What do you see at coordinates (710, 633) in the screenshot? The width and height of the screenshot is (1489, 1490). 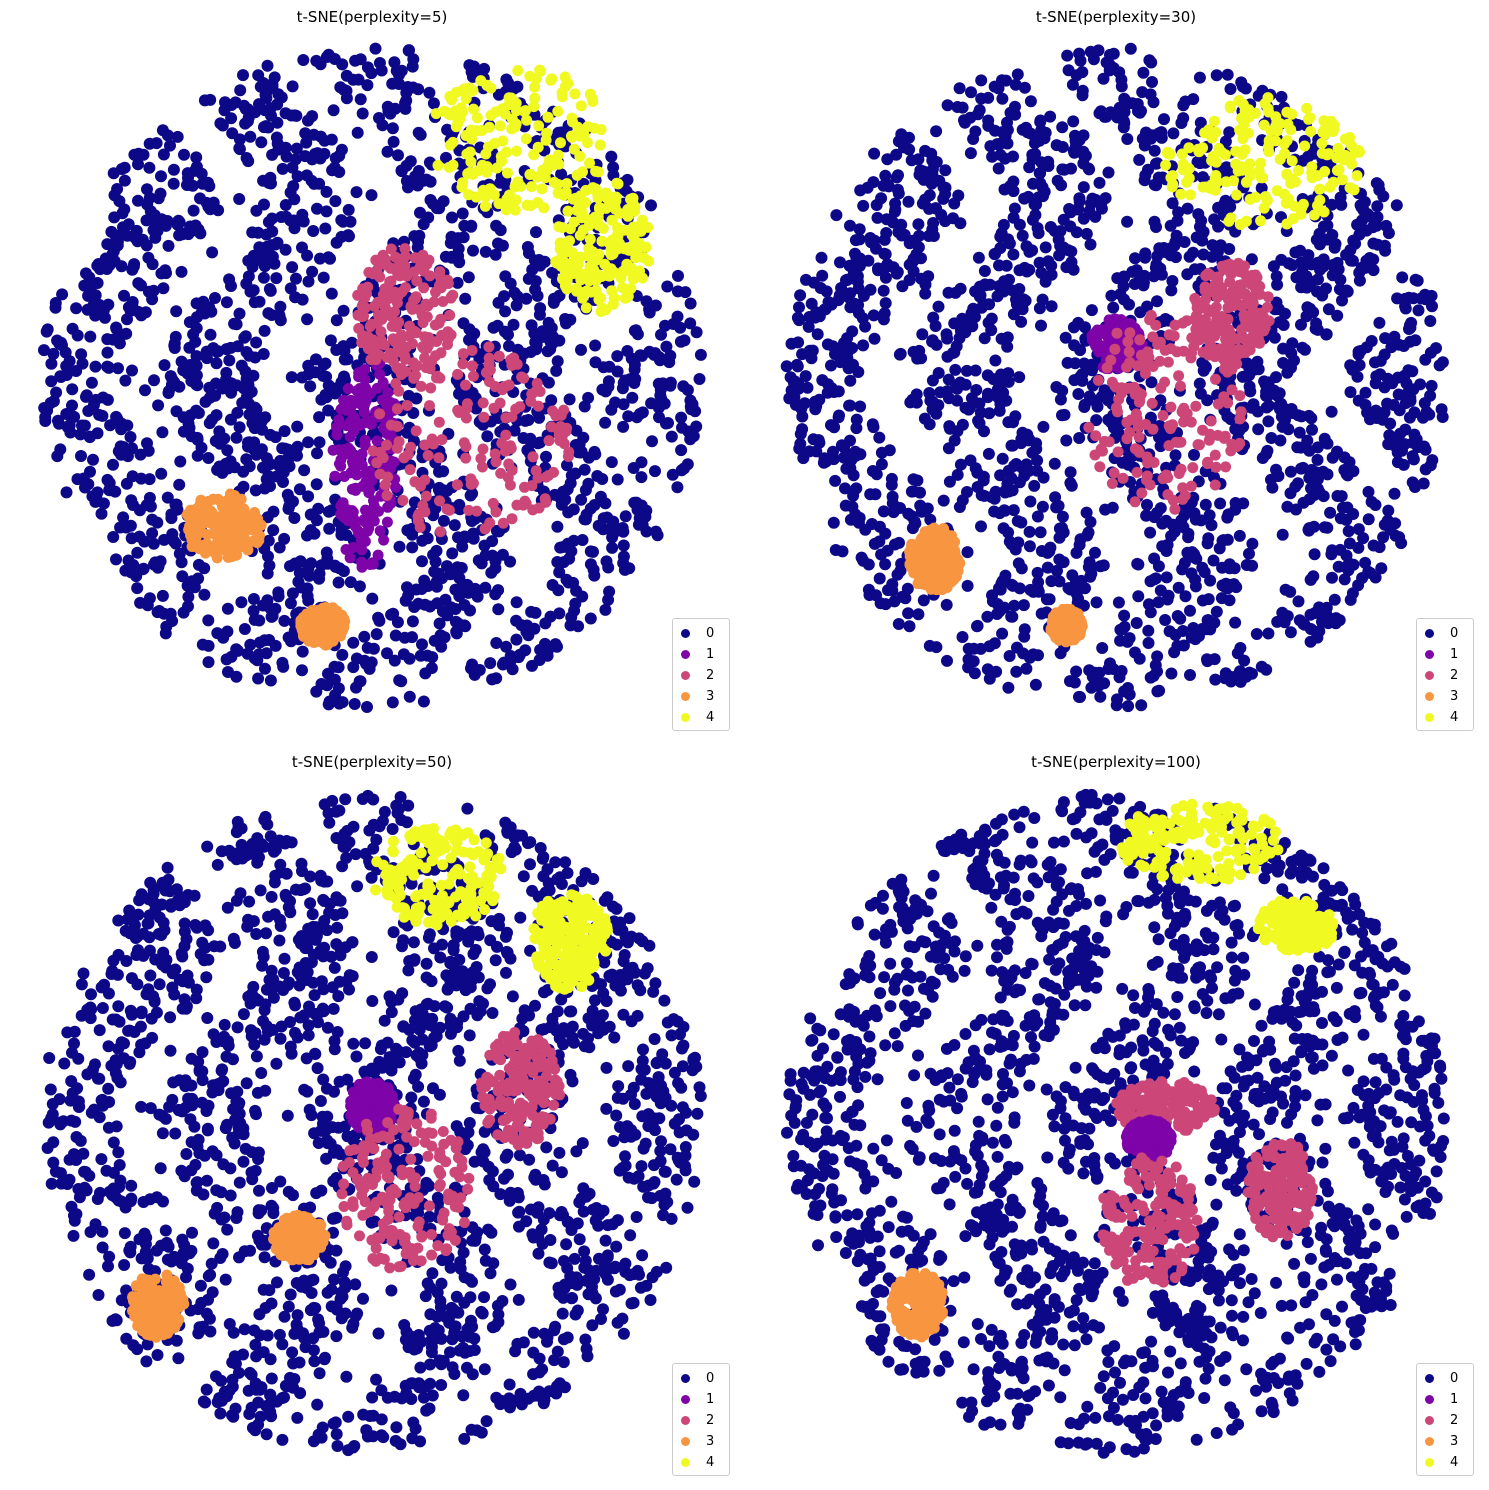 I see `legend-label: 0` at bounding box center [710, 633].